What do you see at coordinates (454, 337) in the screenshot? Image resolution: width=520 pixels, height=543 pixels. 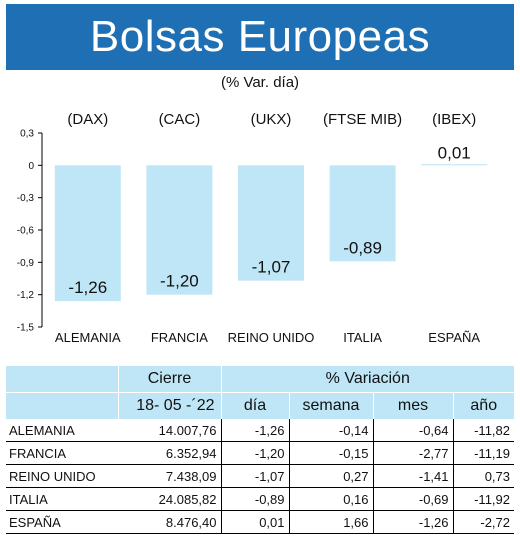 I see `category-label: ESPAÑA` at bounding box center [454, 337].